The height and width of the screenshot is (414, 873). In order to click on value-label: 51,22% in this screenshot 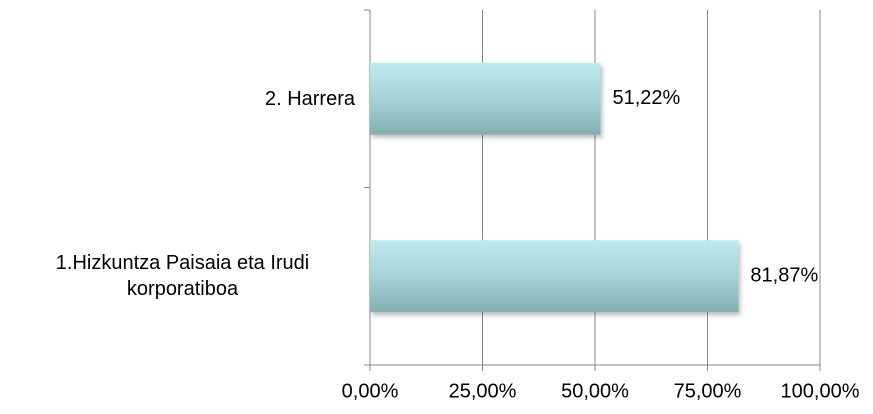, I will do `click(646, 98)`.